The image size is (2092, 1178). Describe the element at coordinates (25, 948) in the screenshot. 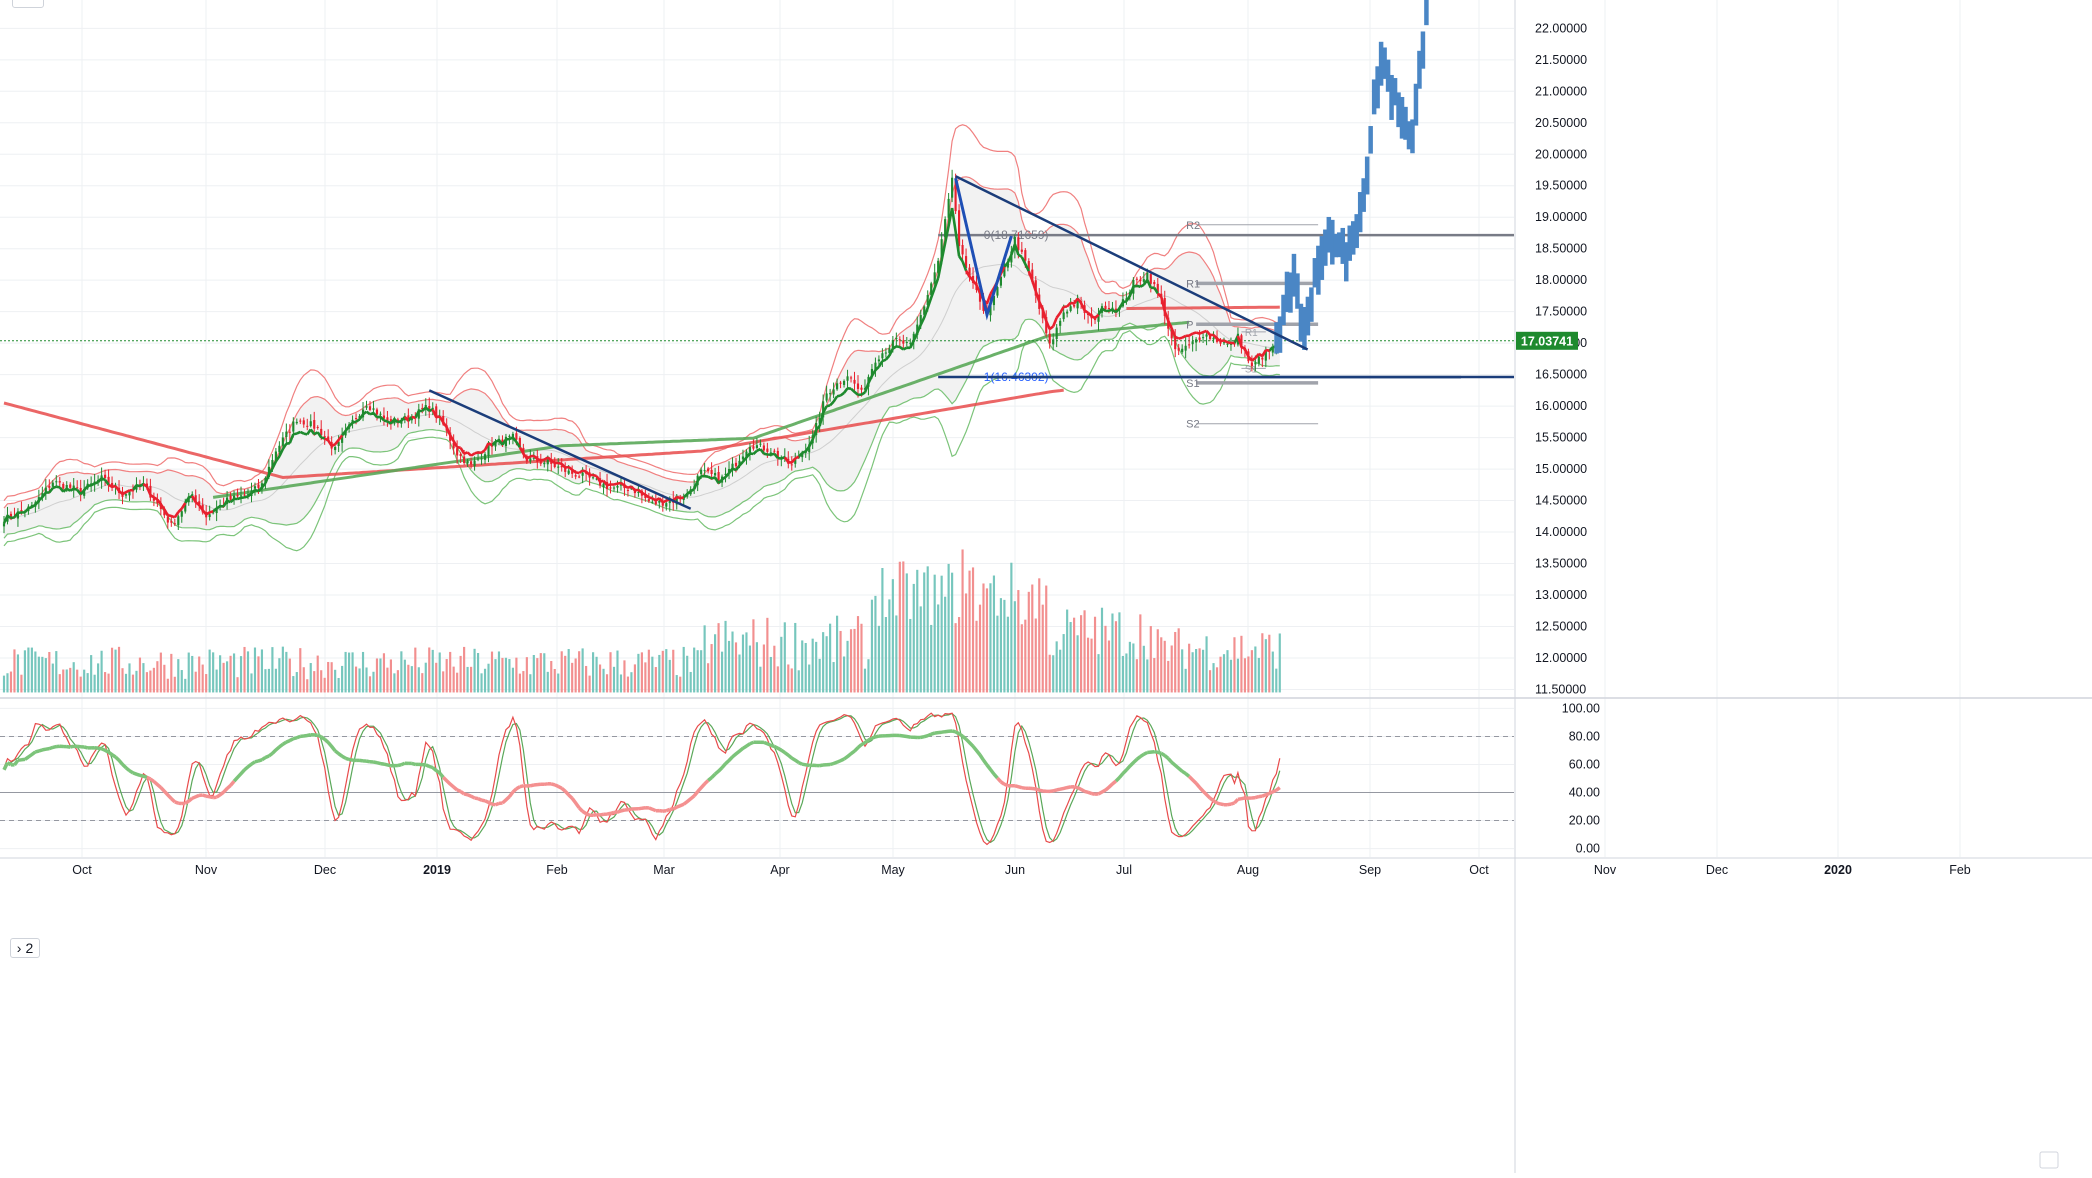

I see `indicator-toggle-button: › 2` at that location.